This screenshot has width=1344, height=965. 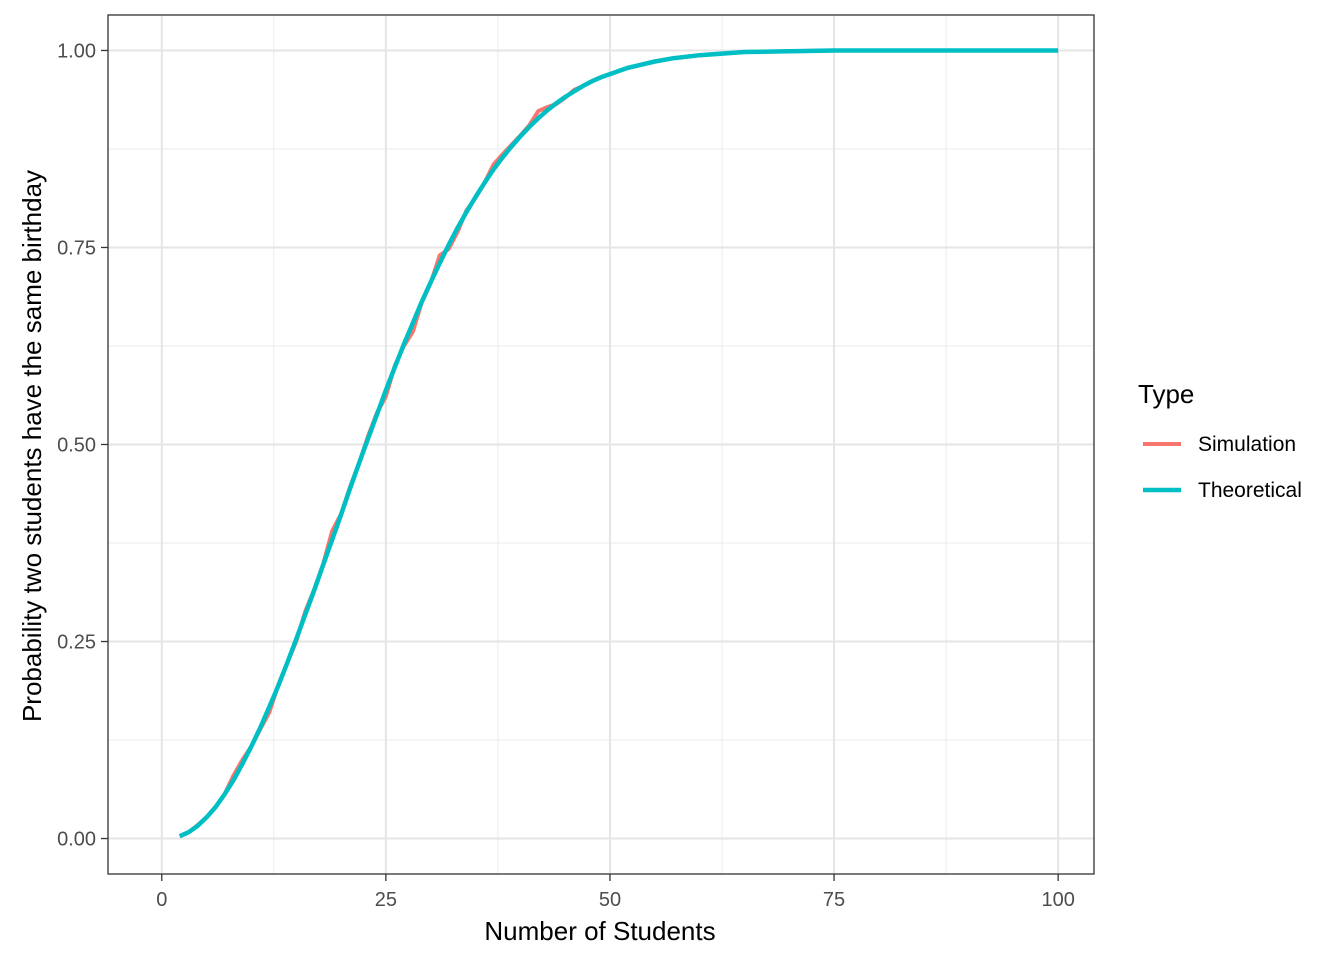 I want to click on y-axis: 0.00 0.25 0.50 0.75 1.00, so click(x=82, y=445).